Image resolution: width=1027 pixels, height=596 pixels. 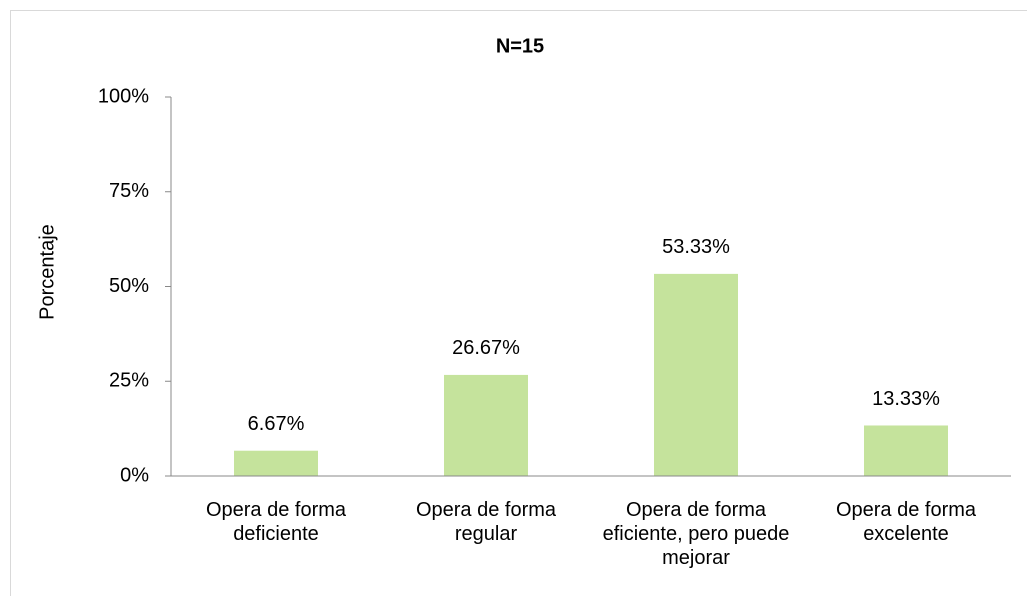 What do you see at coordinates (129, 381) in the screenshot?
I see `y-tick-label: 25%` at bounding box center [129, 381].